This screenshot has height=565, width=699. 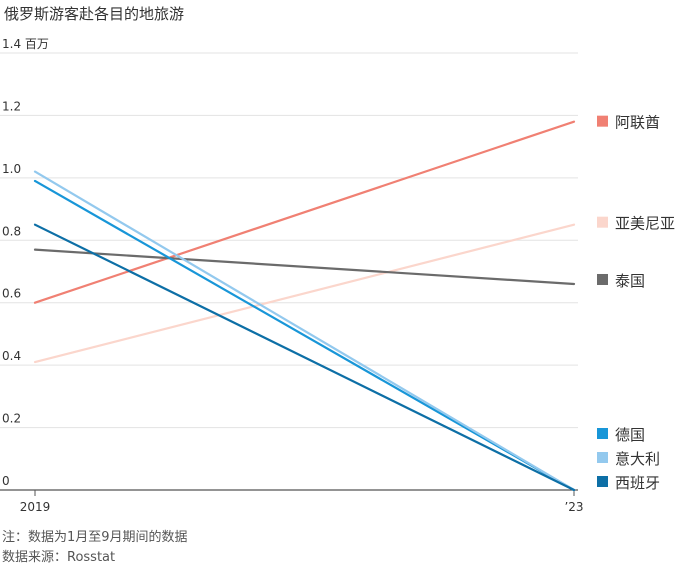 What do you see at coordinates (602, 279) in the screenshot?
I see `legend-swatch-泰国` at bounding box center [602, 279].